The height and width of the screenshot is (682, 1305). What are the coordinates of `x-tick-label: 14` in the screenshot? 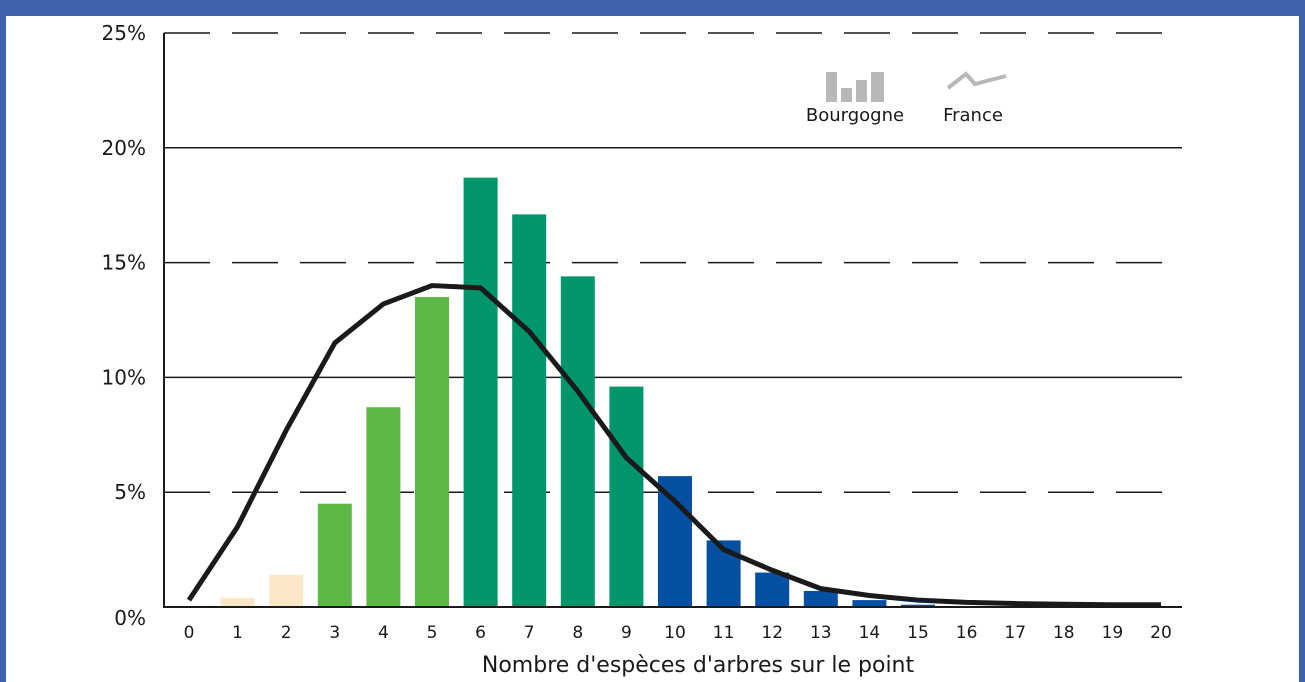 It's located at (870, 633).